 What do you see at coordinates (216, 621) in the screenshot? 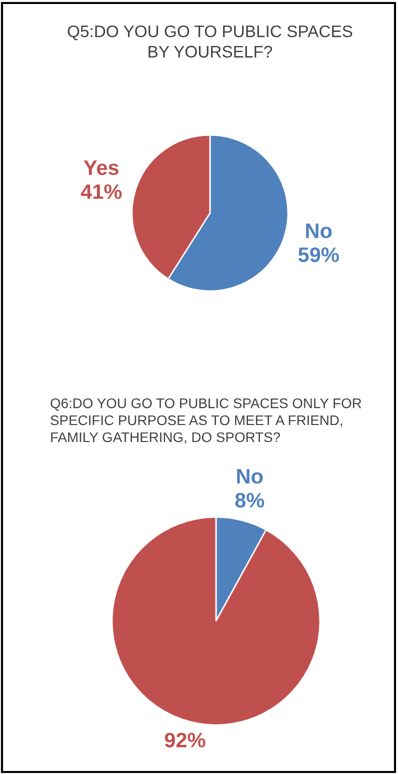
I see `pie-slice` at bounding box center [216, 621].